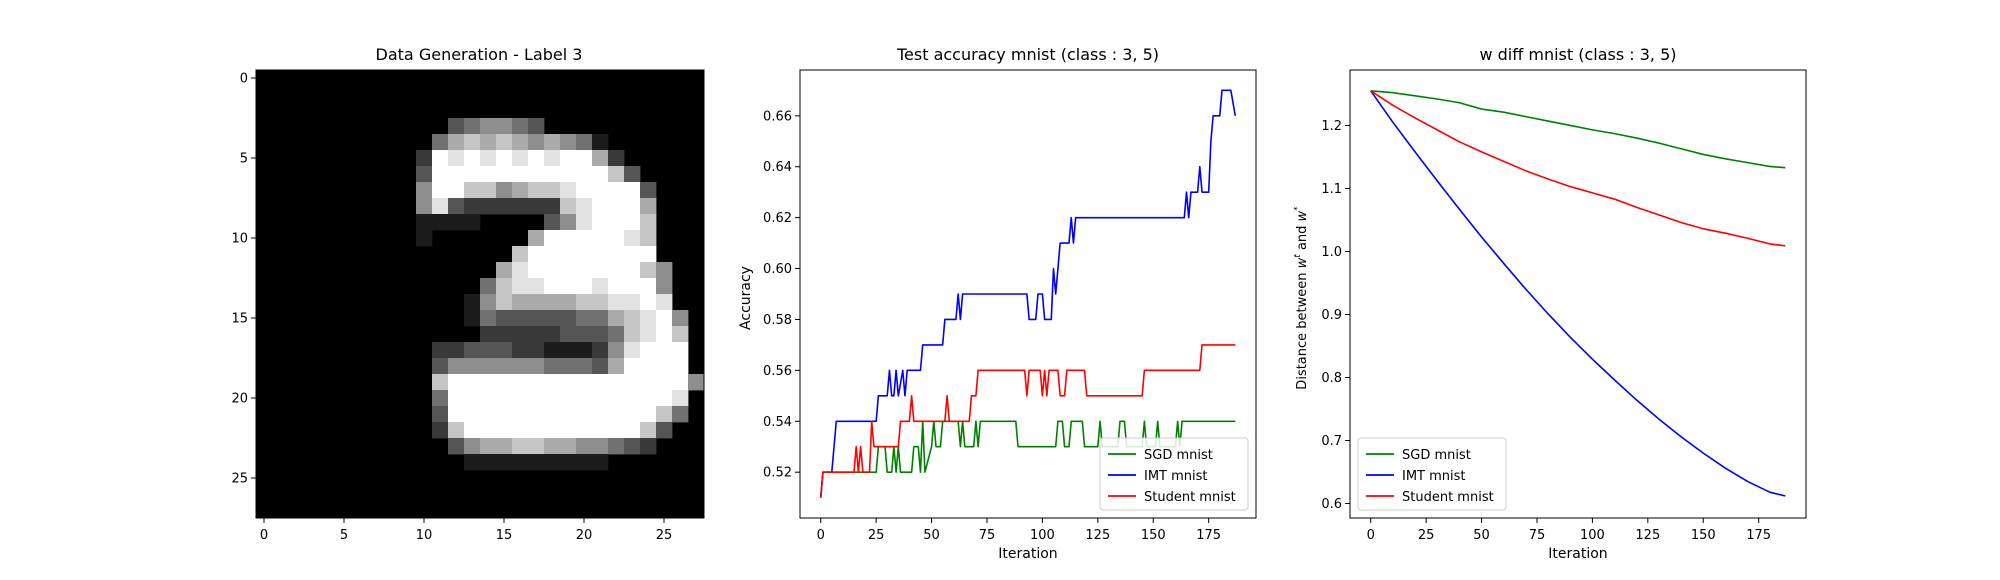 The height and width of the screenshot is (580, 2000). Describe the element at coordinates (504, 535) in the screenshot. I see `image-x-tick-label: 15` at that location.